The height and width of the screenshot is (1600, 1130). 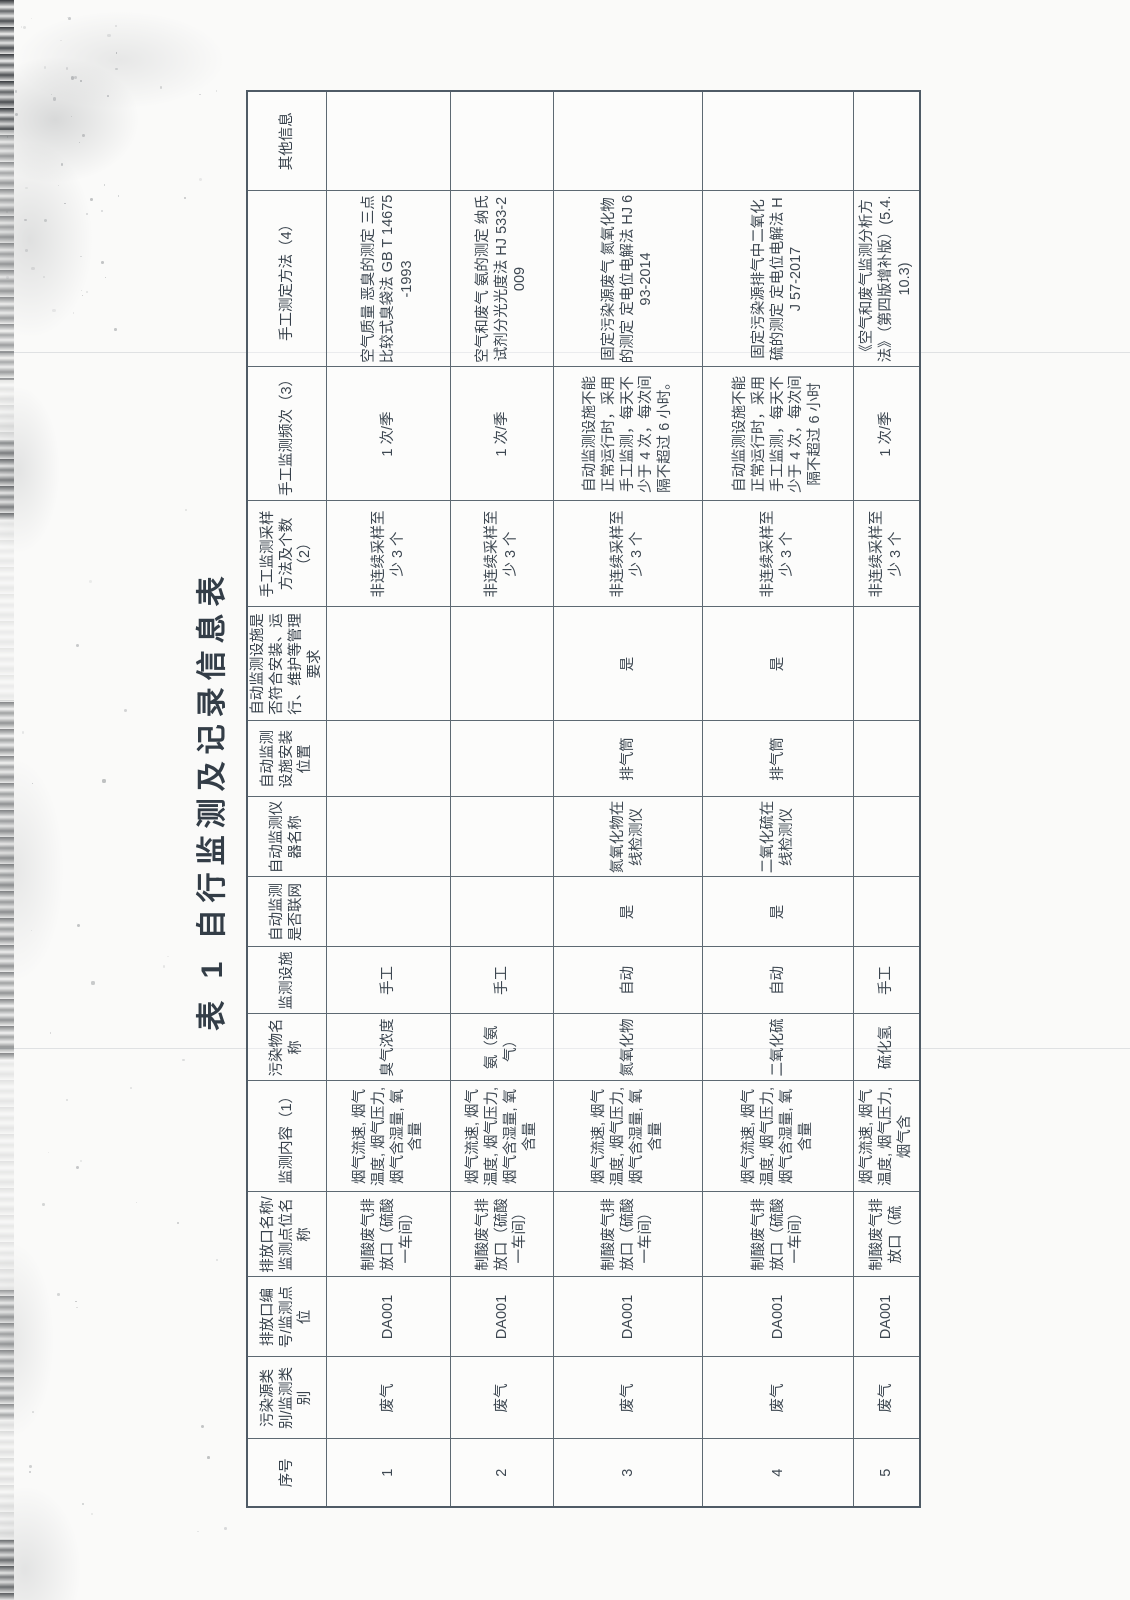 What do you see at coordinates (212, 800) in the screenshot?
I see `page-title: 表 1 自行监测及记录信息表` at bounding box center [212, 800].